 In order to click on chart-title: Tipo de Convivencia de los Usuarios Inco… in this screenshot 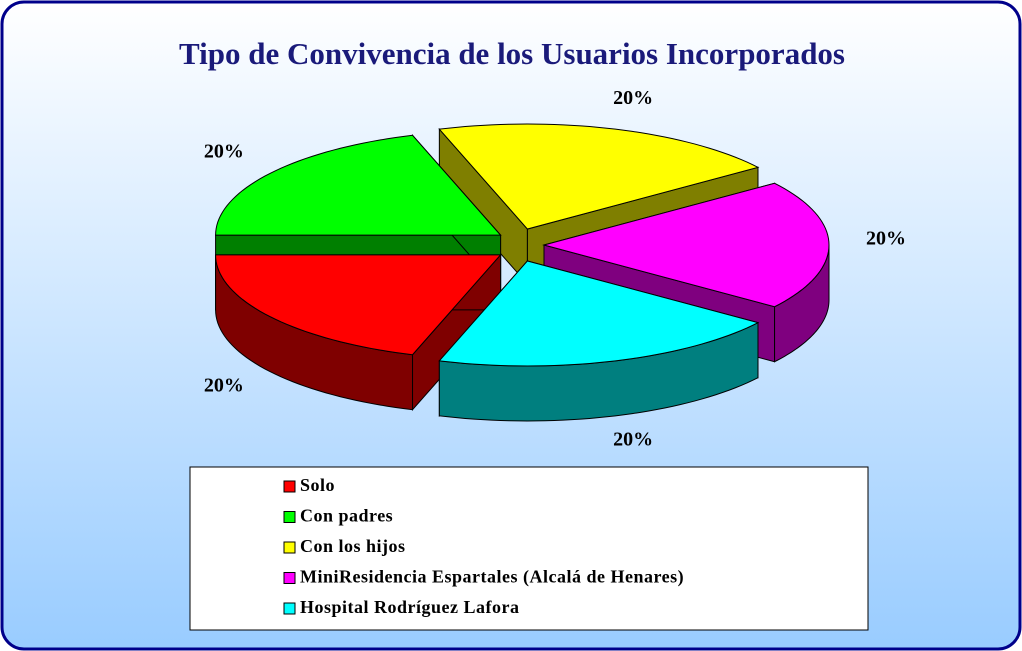, I will do `click(512, 53)`.